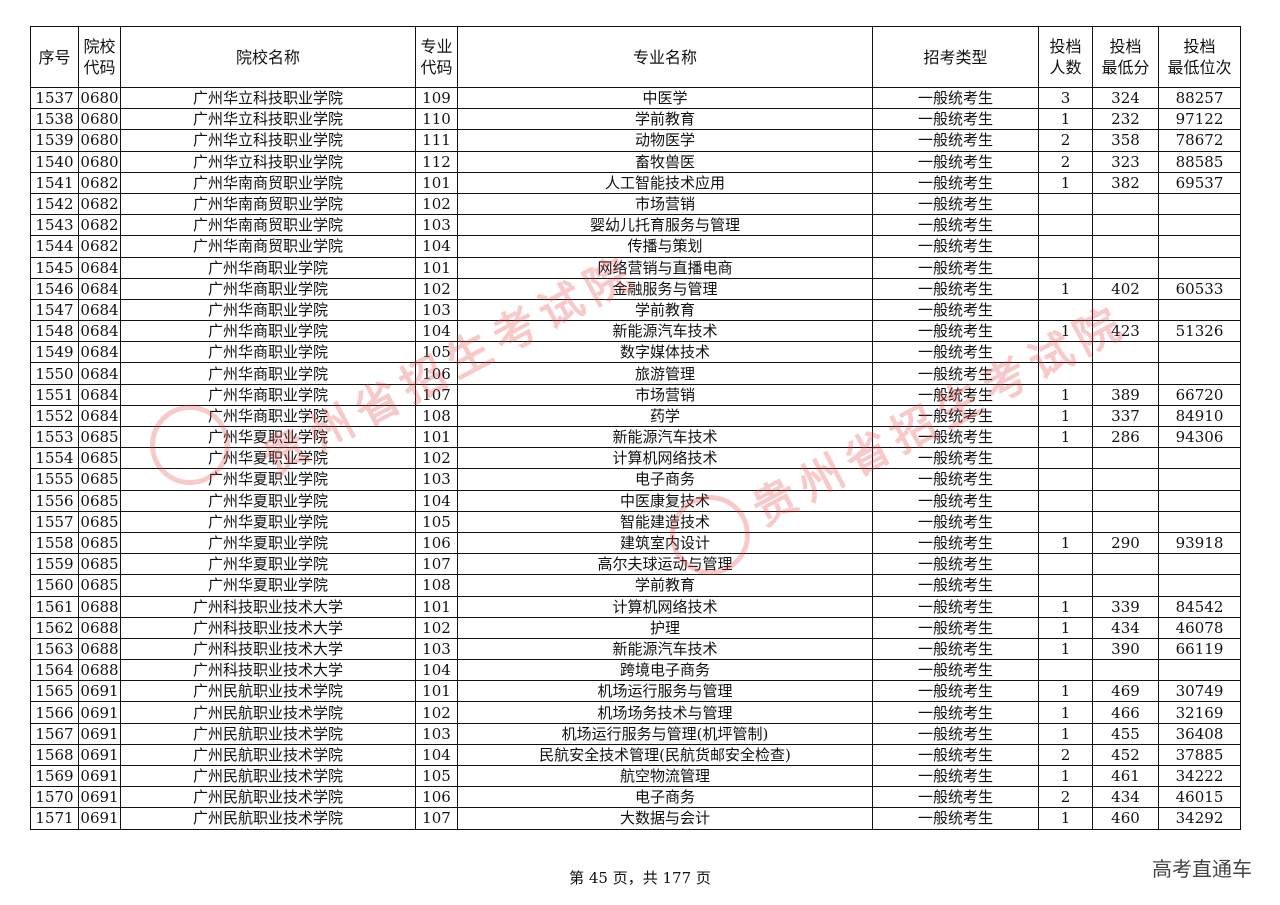 This screenshot has height=905, width=1280. Describe the element at coordinates (1125, 755) in the screenshot. I see `cell-min-score: 452` at that location.